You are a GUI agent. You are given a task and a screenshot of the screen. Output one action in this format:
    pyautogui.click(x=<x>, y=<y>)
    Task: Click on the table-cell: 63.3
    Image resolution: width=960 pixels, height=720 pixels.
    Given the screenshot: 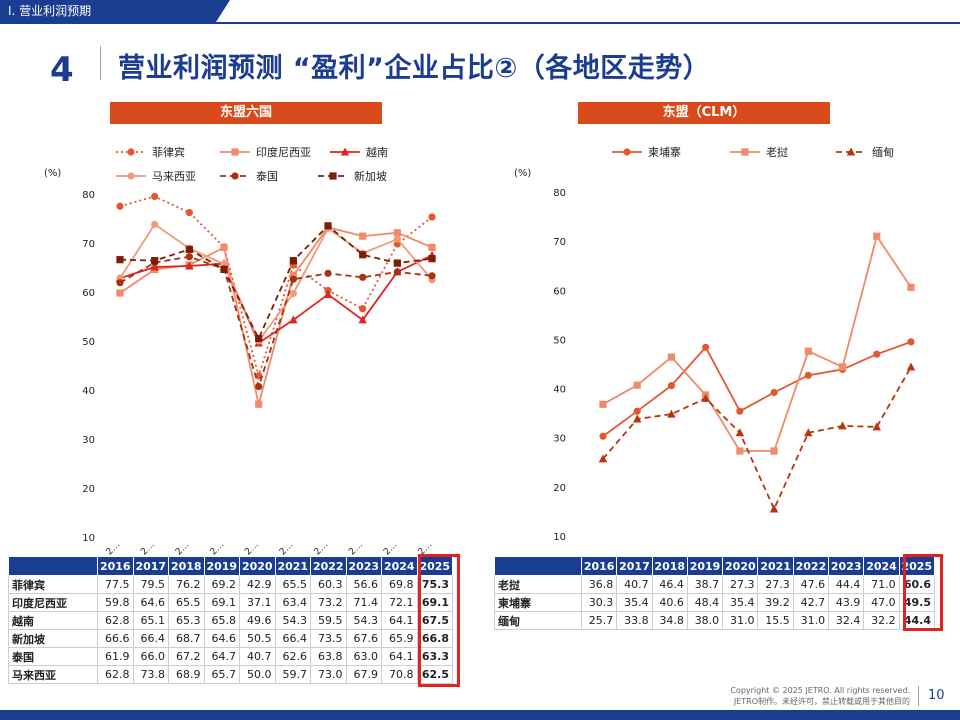 What is the action you would take?
    pyautogui.click(x=434, y=656)
    